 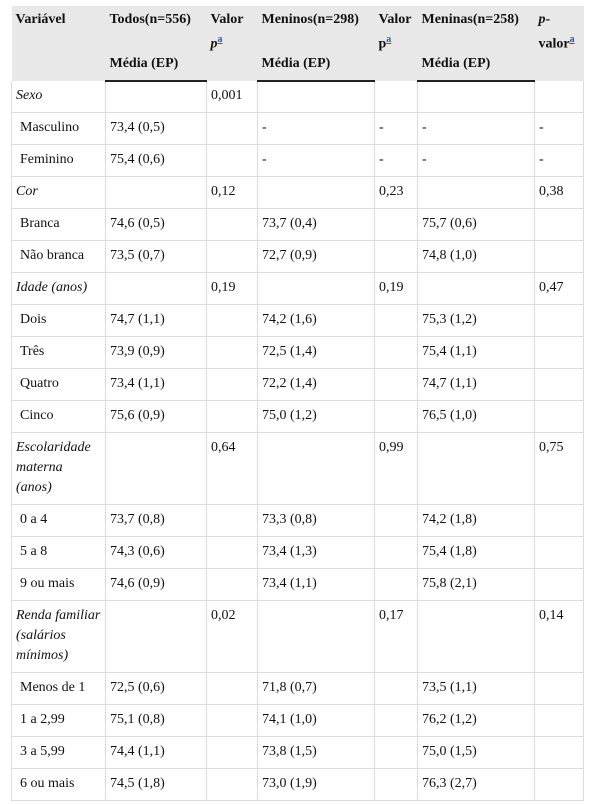 What do you see at coordinates (156, 720) in the screenshot?
I see `cell: 75,1 (0,8)` at bounding box center [156, 720].